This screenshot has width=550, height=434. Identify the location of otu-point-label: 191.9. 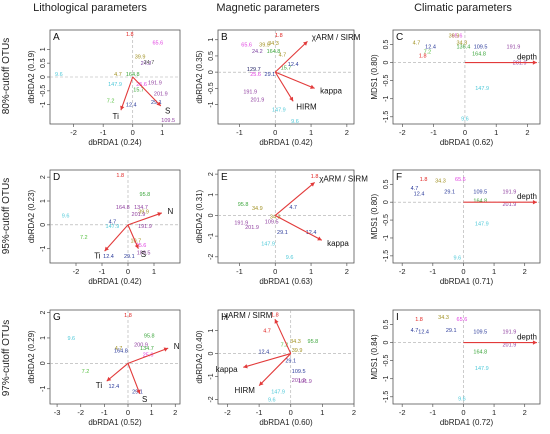
(509, 333).